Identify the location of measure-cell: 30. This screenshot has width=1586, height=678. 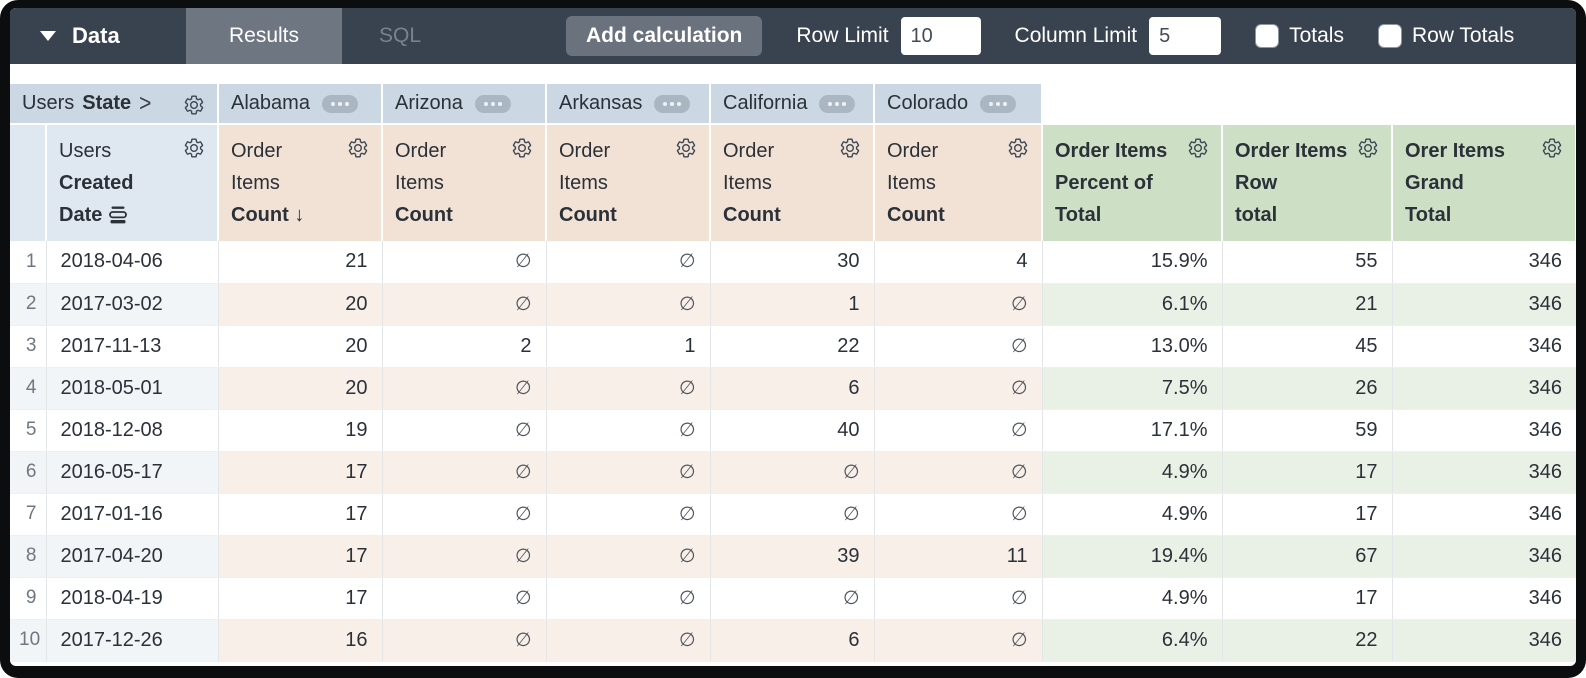
(792, 262).